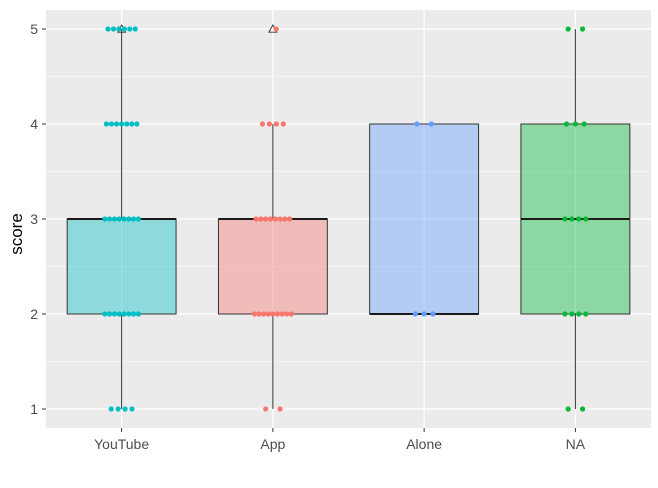 The height and width of the screenshot is (488, 658). I want to click on y-tick-label: 1, so click(34, 409).